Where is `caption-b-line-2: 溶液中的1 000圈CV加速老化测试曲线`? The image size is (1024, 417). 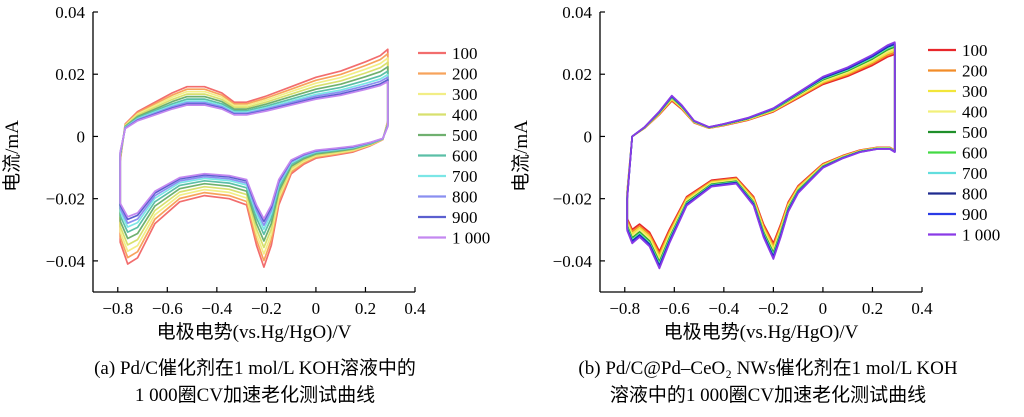 caption-b-line-2: 溶液中的1 000圈CV加速老化测试曲线 is located at coordinates (768, 395).